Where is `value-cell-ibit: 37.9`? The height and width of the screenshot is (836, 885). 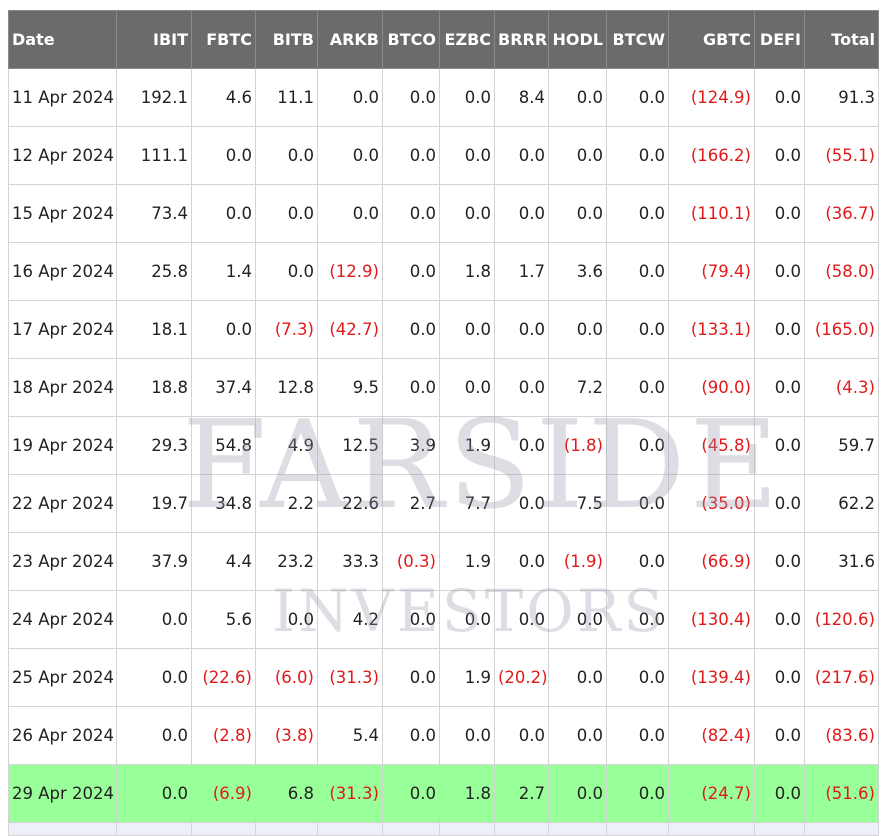 value-cell-ibit: 37.9 is located at coordinates (154, 561).